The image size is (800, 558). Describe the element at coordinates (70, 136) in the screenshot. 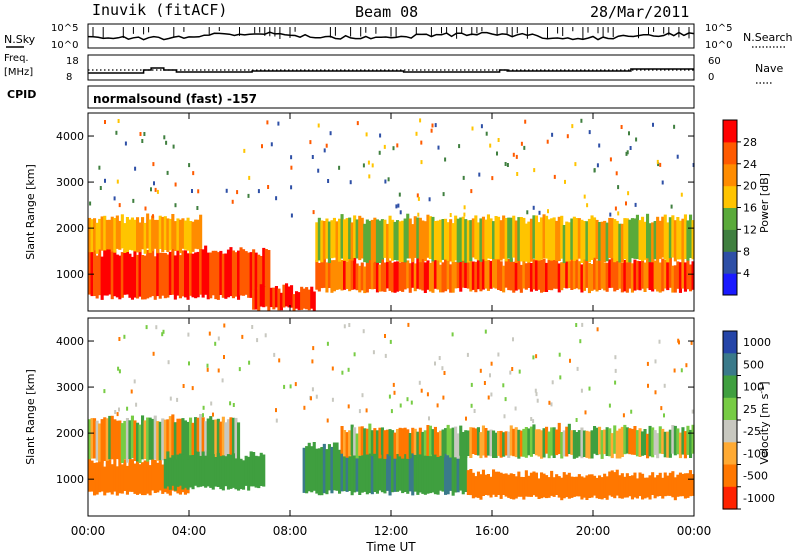

I see `y-tick-label: 4000` at that location.